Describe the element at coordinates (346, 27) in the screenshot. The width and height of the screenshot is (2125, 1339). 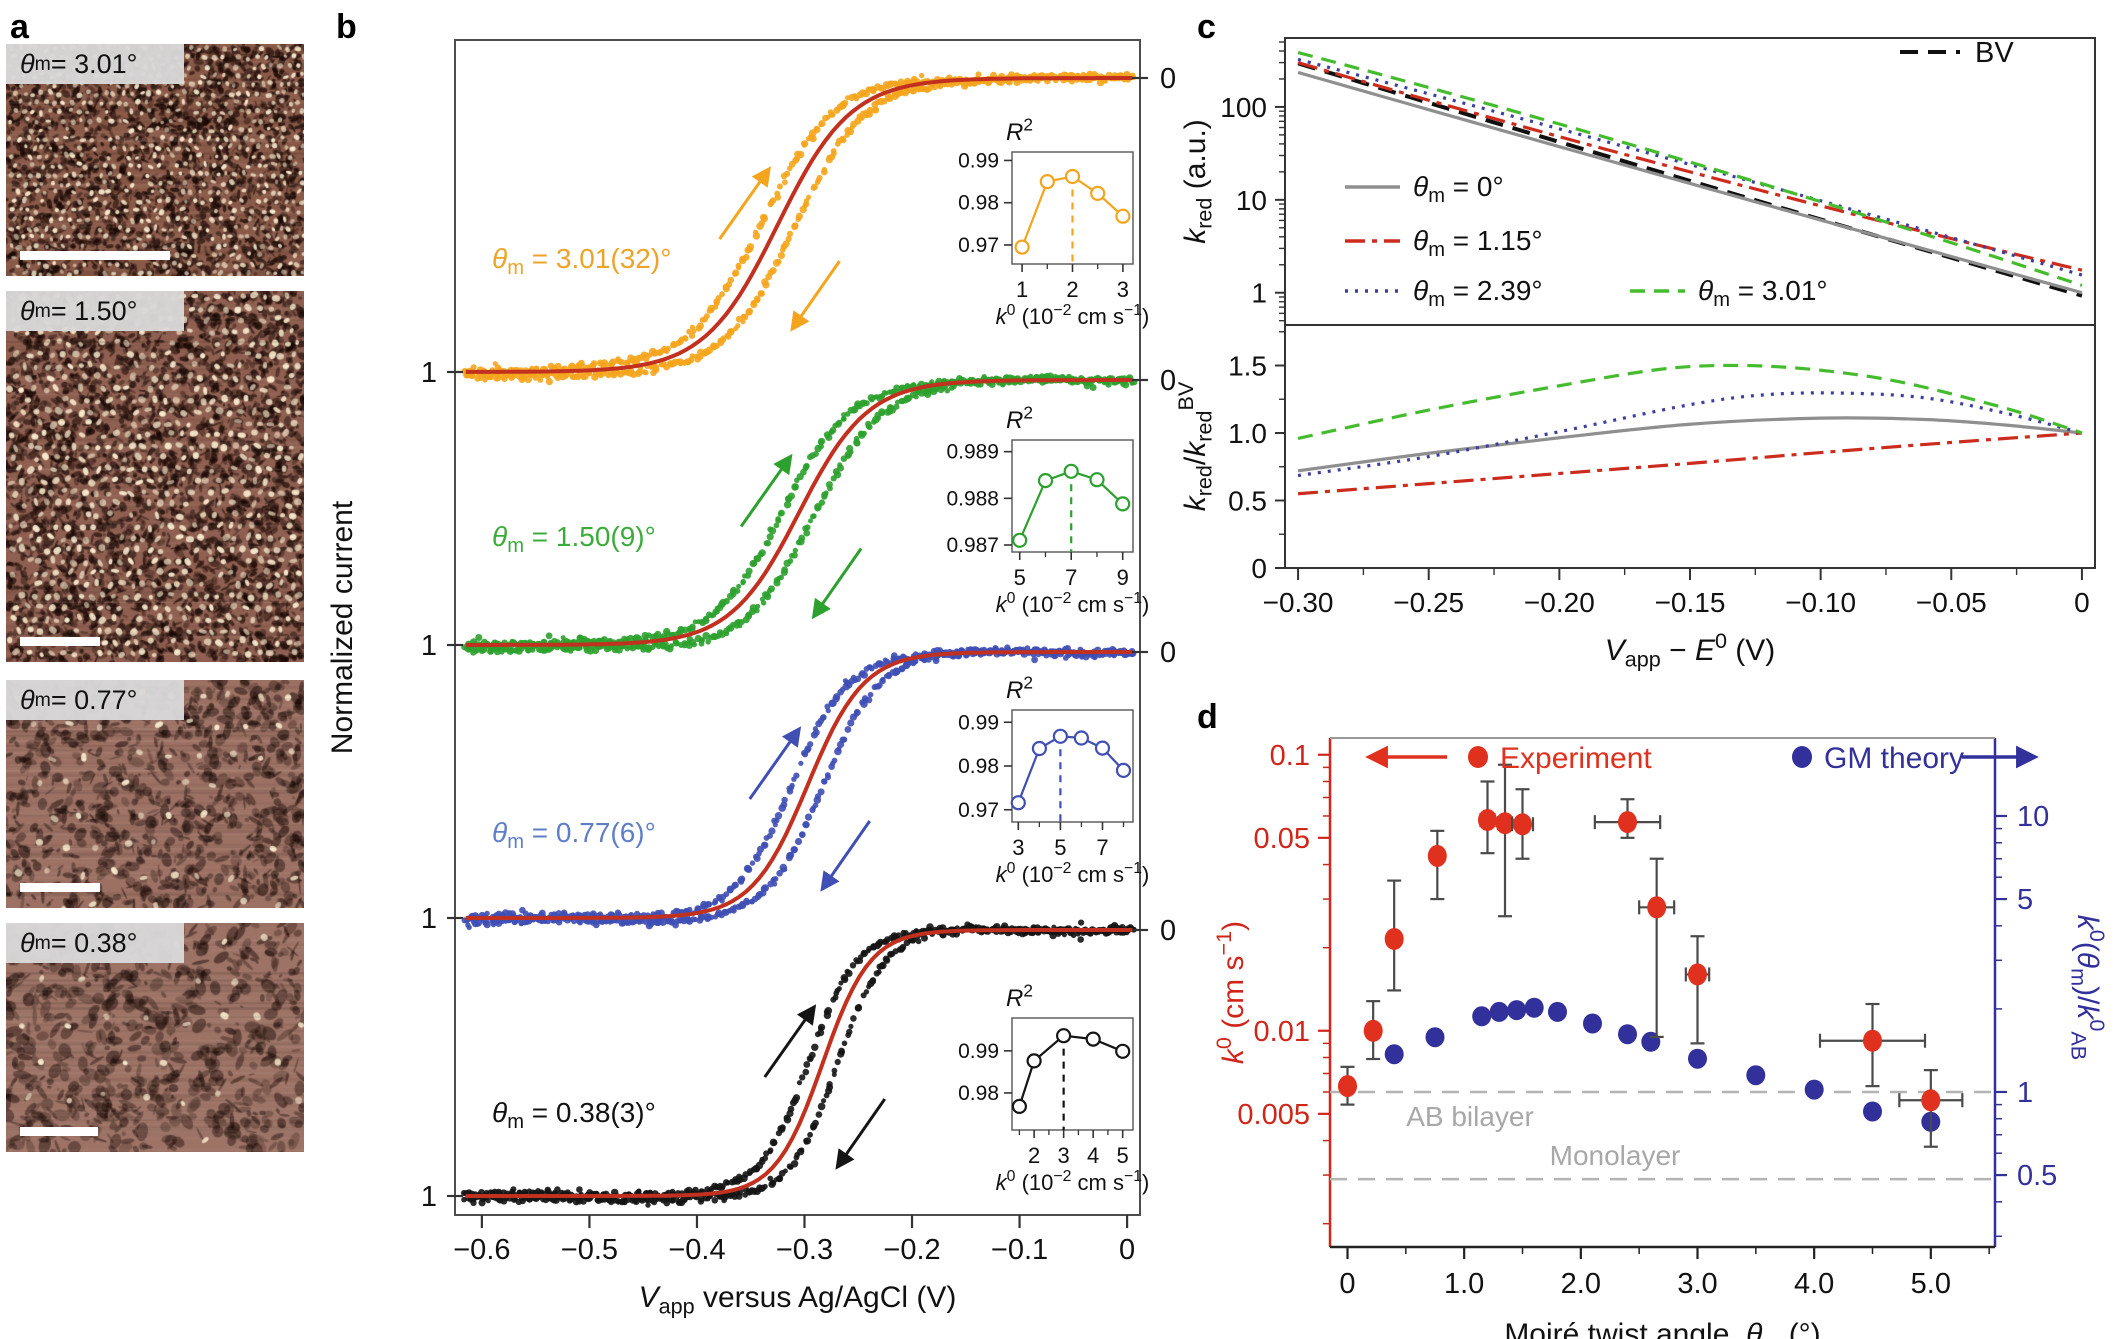
I see `panel-b-letter: b` at that location.